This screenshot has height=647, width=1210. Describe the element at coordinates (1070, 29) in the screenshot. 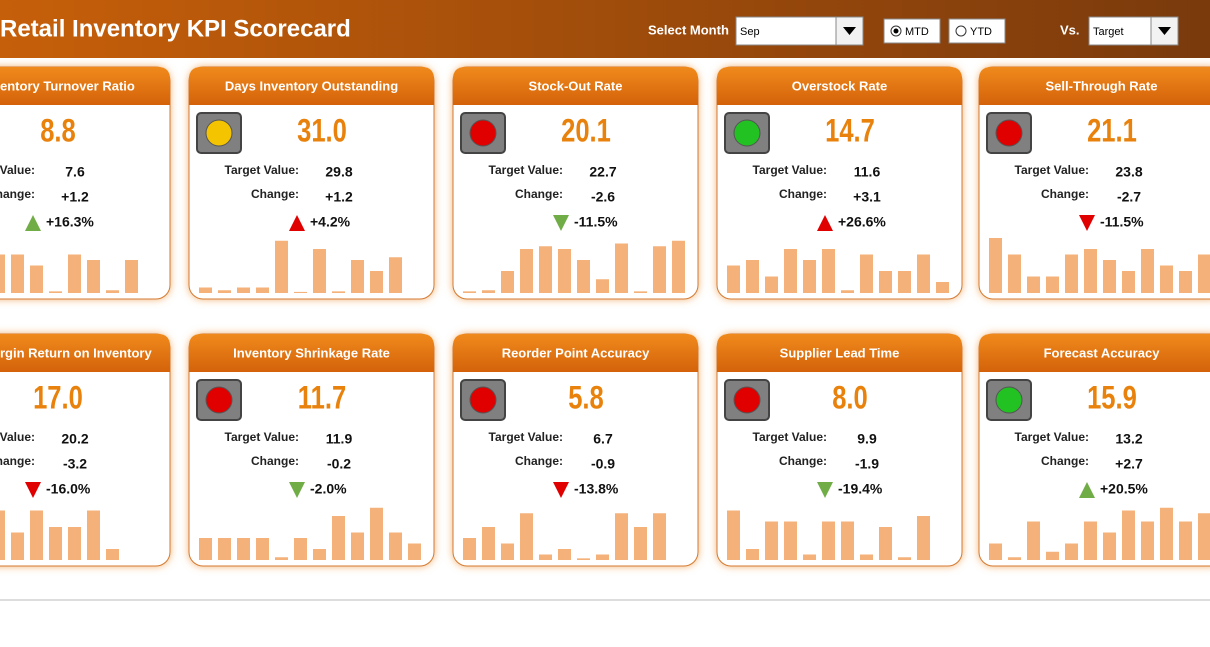

I see `vs-label: Vs.` at that location.